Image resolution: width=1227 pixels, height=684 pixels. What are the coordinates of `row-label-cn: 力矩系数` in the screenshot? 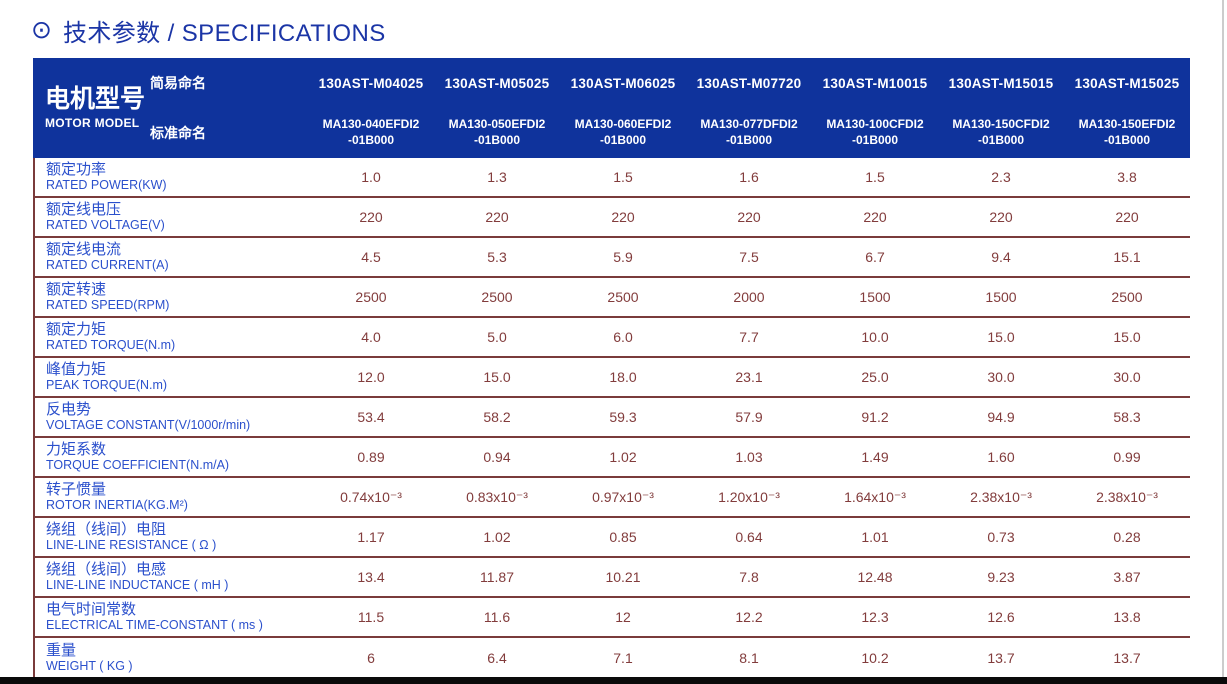 It's located at (76, 449).